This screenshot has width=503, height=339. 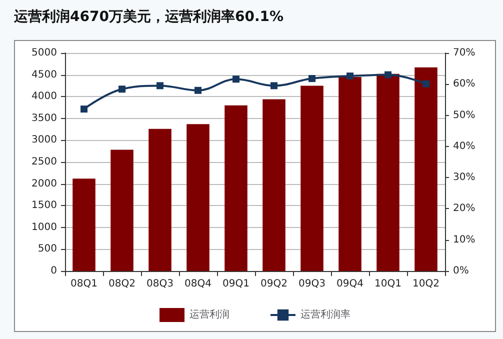 I want to click on y-tick-label: 1500, so click(x=44, y=206).